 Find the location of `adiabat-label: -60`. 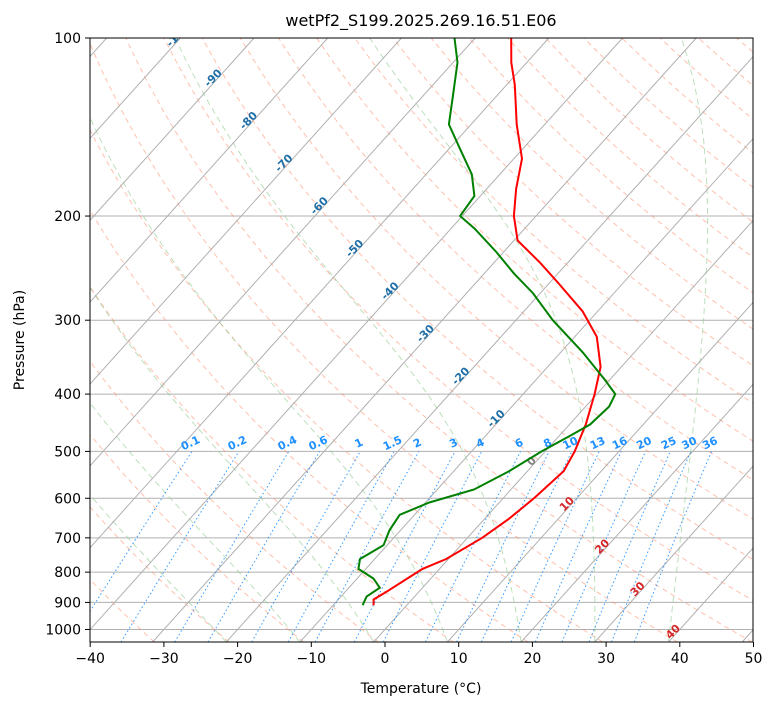

adiabat-label: -60 is located at coordinates (319, 205).